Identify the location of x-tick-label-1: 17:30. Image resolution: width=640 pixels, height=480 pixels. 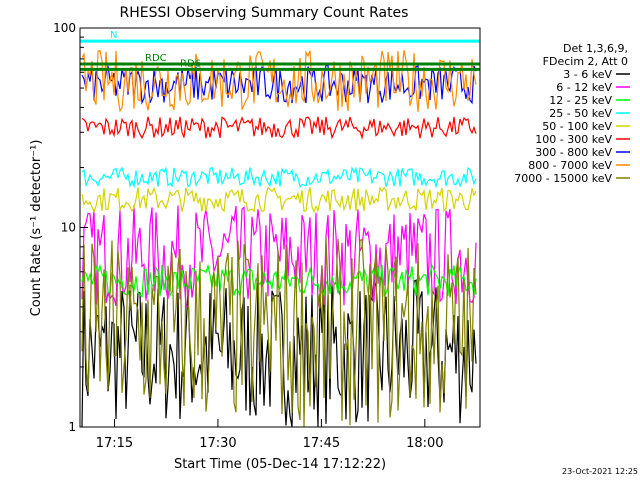
(217, 443).